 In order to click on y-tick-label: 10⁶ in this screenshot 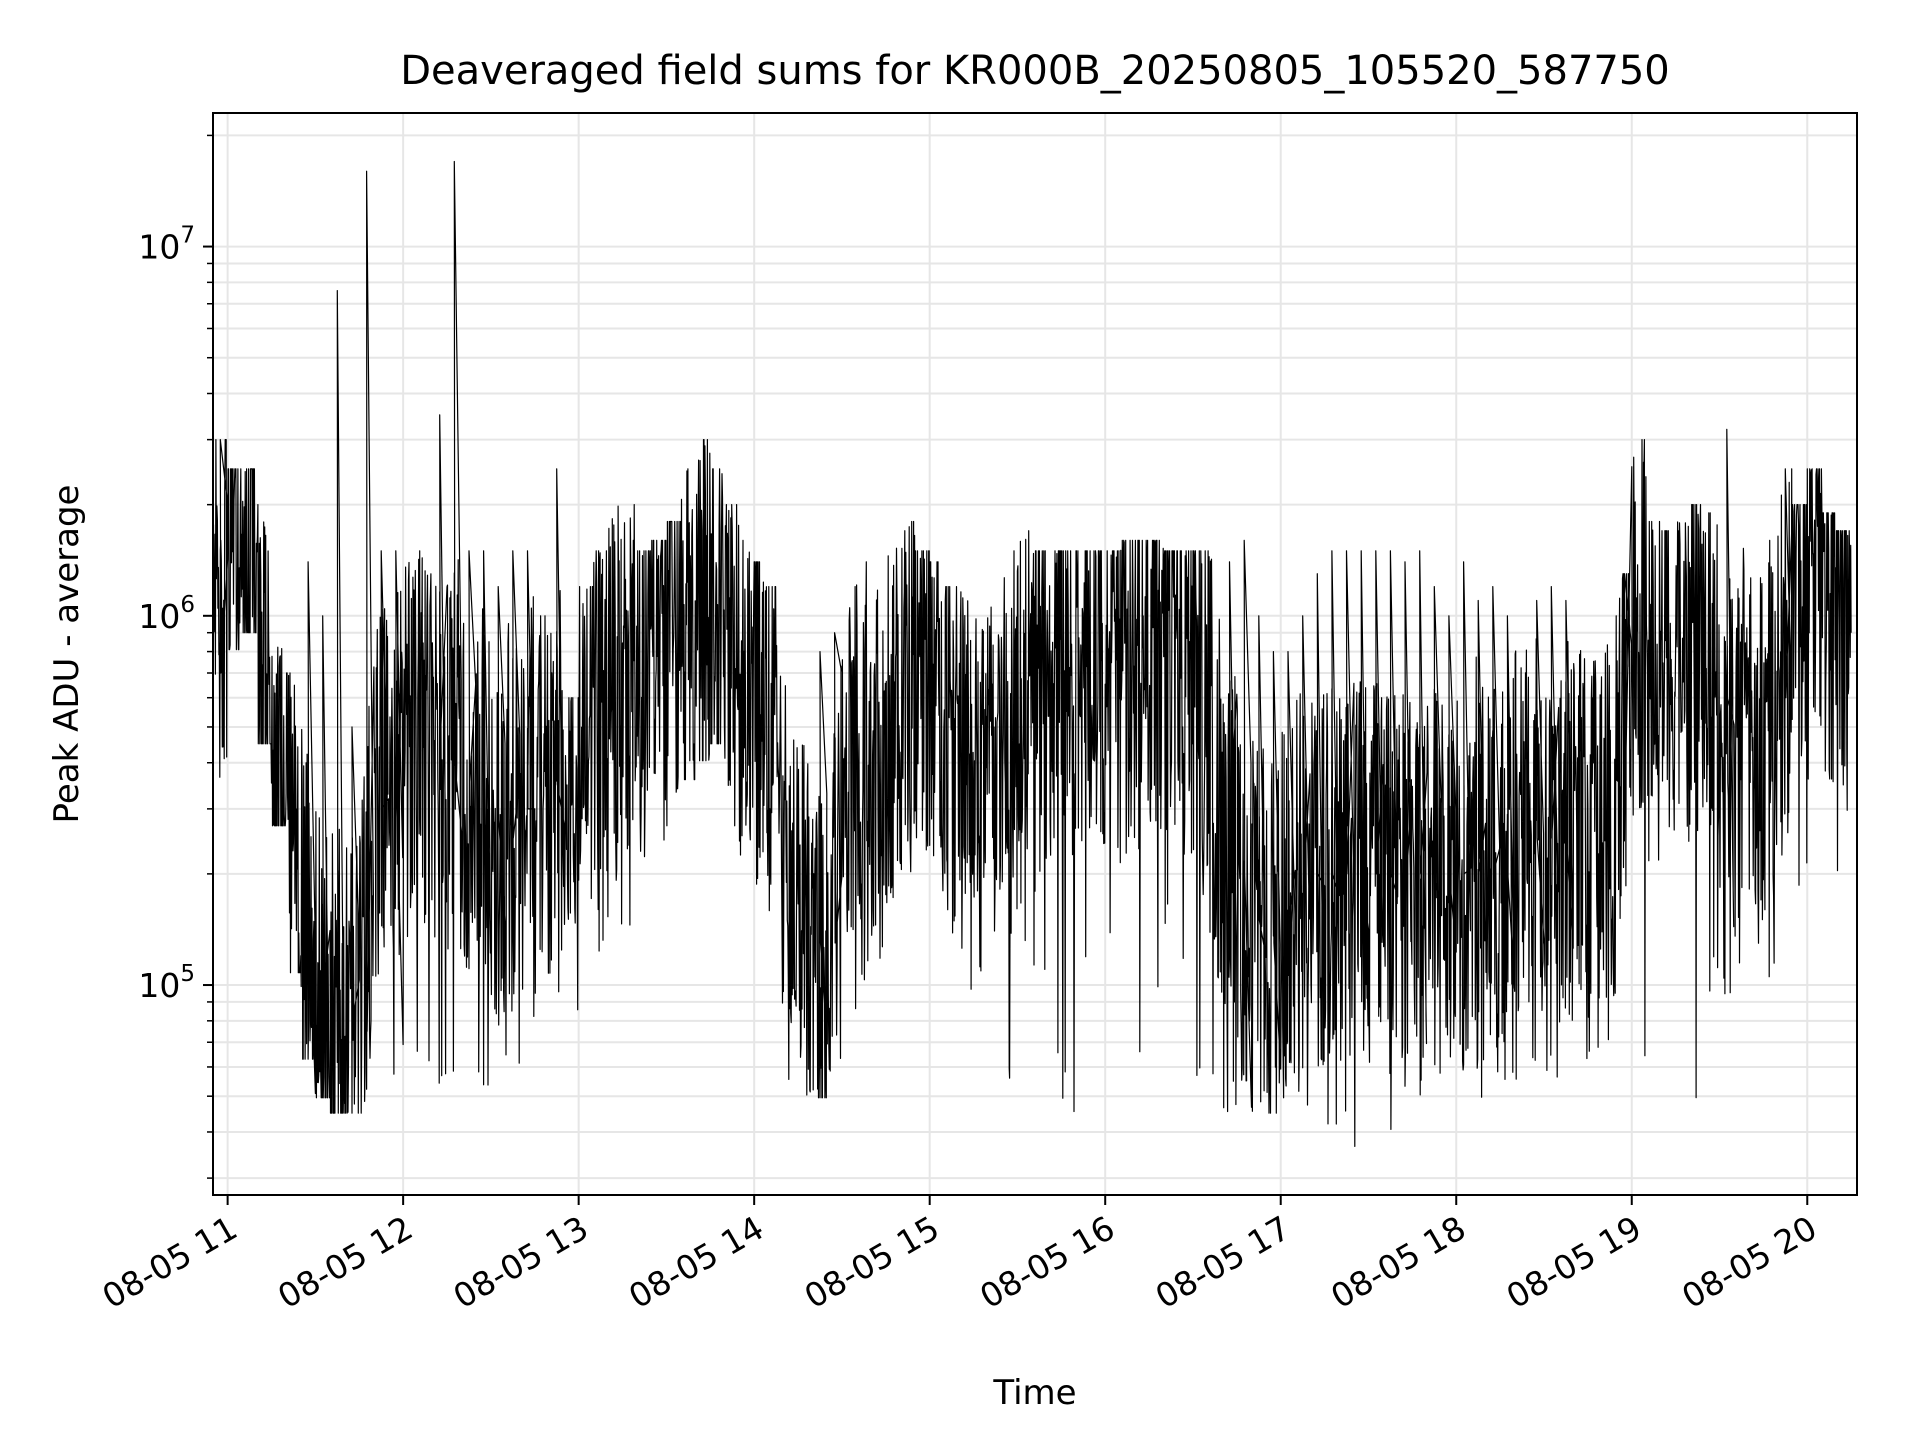, I will do `click(166, 614)`.